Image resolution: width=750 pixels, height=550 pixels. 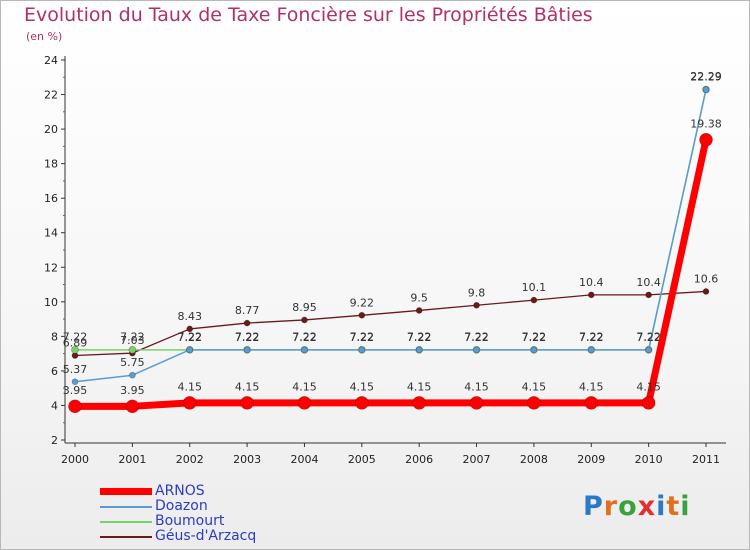 I want to click on data-label-g-us-d-arzacq: 9.22, so click(x=362, y=302).